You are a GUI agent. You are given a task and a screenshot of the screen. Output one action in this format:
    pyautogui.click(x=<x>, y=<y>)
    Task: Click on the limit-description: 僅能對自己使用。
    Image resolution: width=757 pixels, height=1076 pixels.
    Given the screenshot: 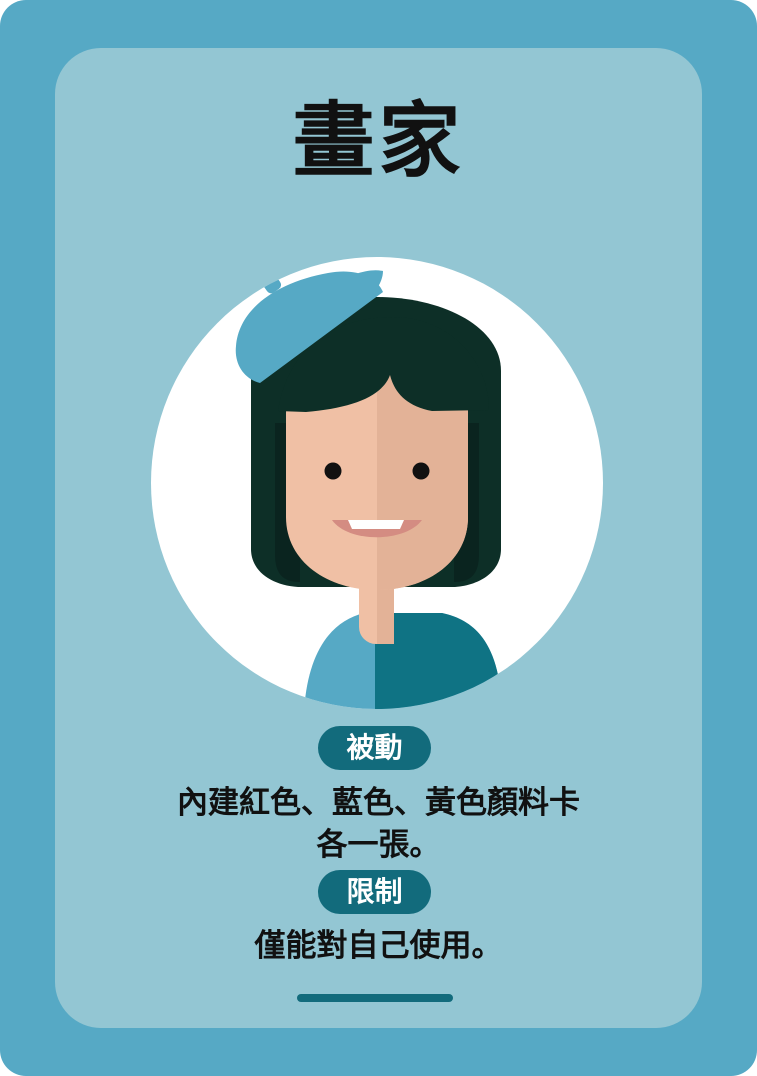 What is the action you would take?
    pyautogui.click(x=378, y=946)
    